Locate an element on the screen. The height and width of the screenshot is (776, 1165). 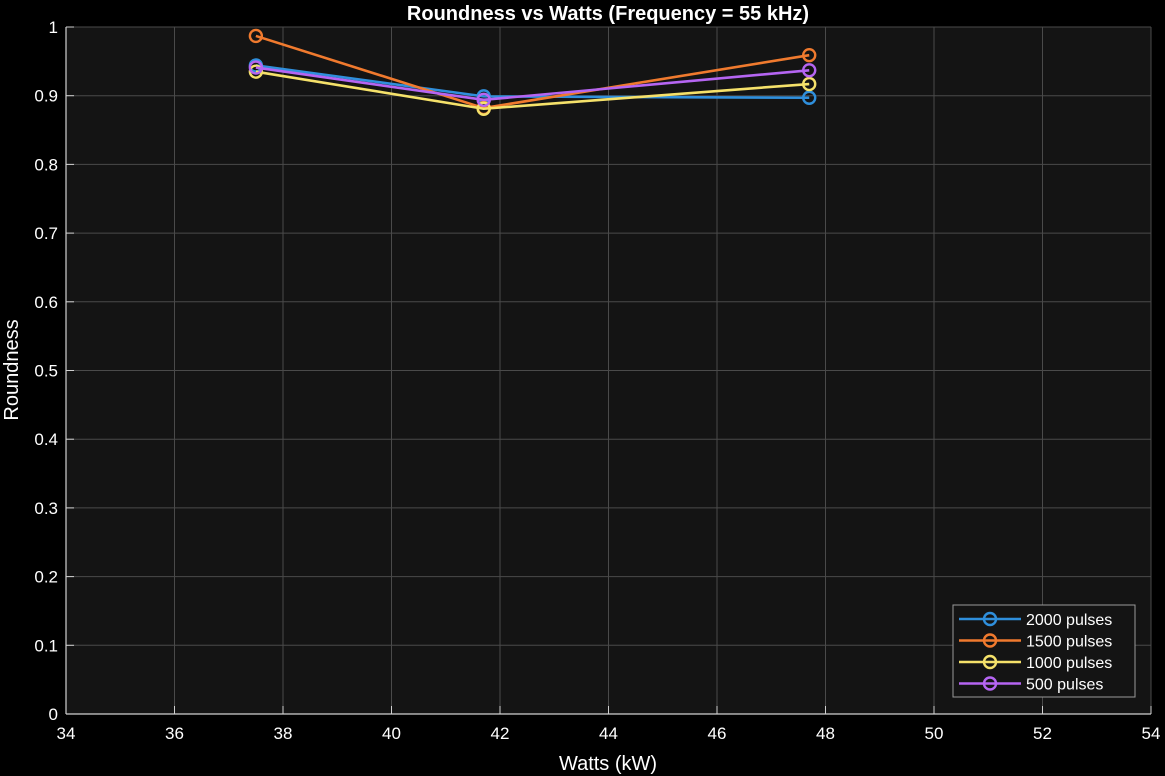
y-tick-label: 0.3 is located at coordinates (46, 508).